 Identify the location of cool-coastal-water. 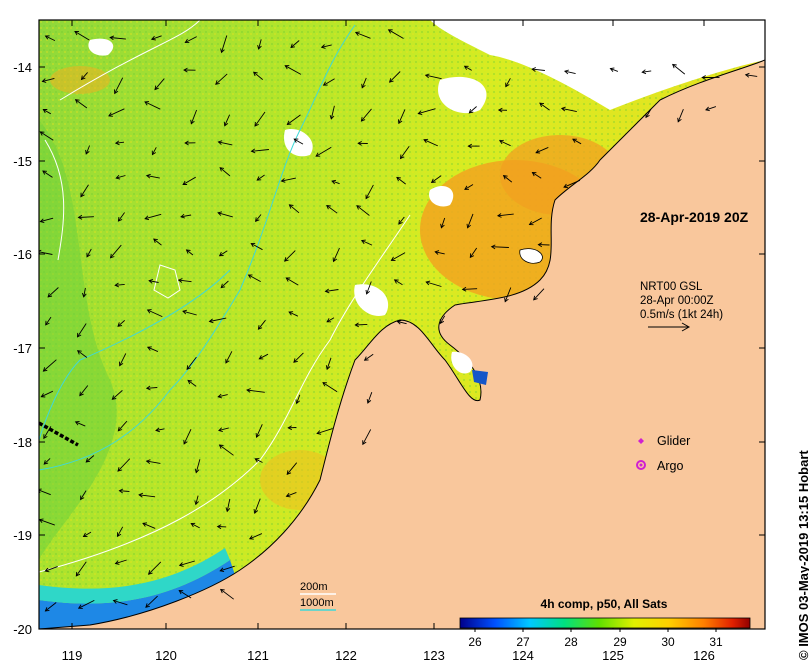
(134, 576).